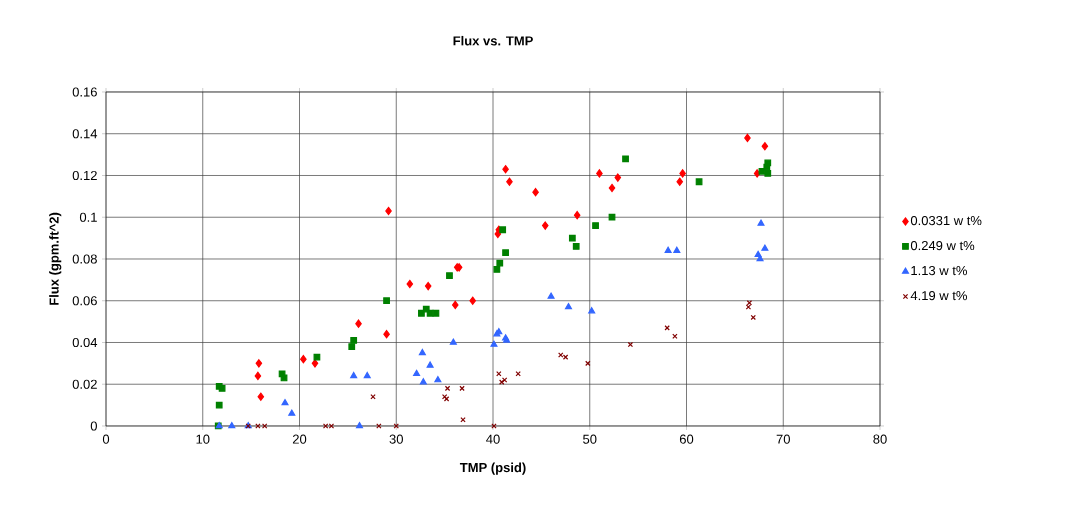  What do you see at coordinates (299, 439) in the screenshot?
I see `x-tick-label: 20` at bounding box center [299, 439].